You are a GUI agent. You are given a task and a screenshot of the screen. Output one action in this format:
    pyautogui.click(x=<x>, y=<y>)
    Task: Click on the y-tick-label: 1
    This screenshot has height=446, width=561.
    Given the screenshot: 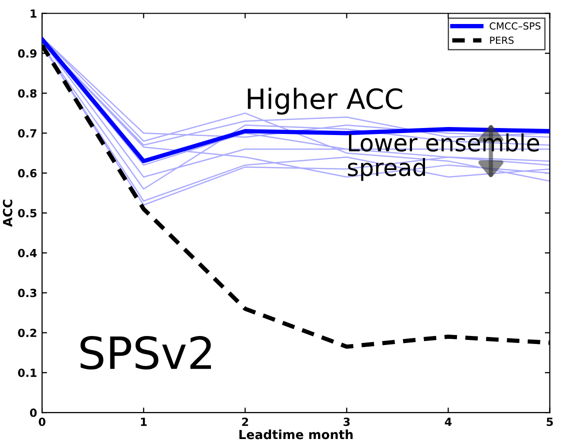 What is the action you would take?
    pyautogui.click(x=33, y=14)
    